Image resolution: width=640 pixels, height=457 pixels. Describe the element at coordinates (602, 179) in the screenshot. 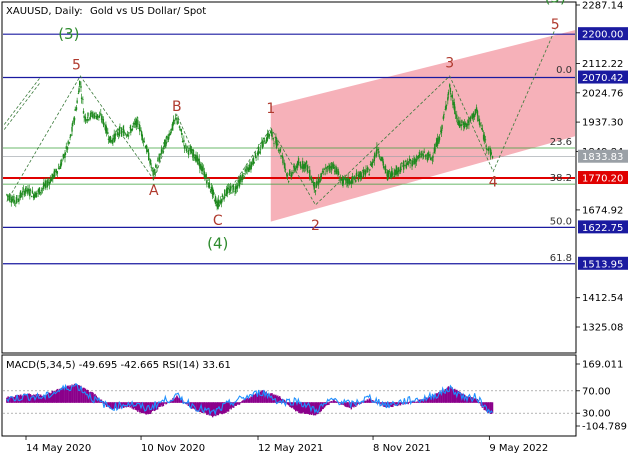

I see `price-badge-label: 1770.20` at that location.